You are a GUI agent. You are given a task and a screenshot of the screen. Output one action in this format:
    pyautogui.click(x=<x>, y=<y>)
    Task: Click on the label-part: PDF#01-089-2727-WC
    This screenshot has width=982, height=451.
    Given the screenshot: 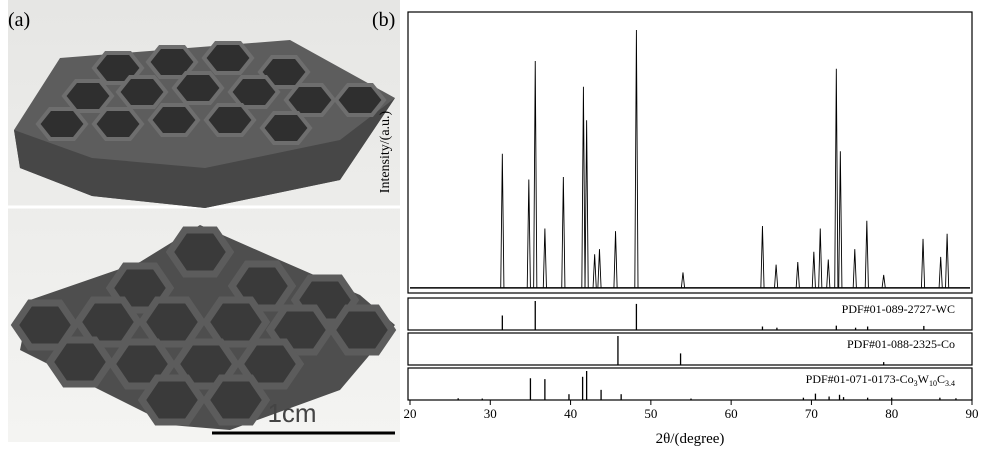 What is the action you would take?
    pyautogui.click(x=898, y=309)
    